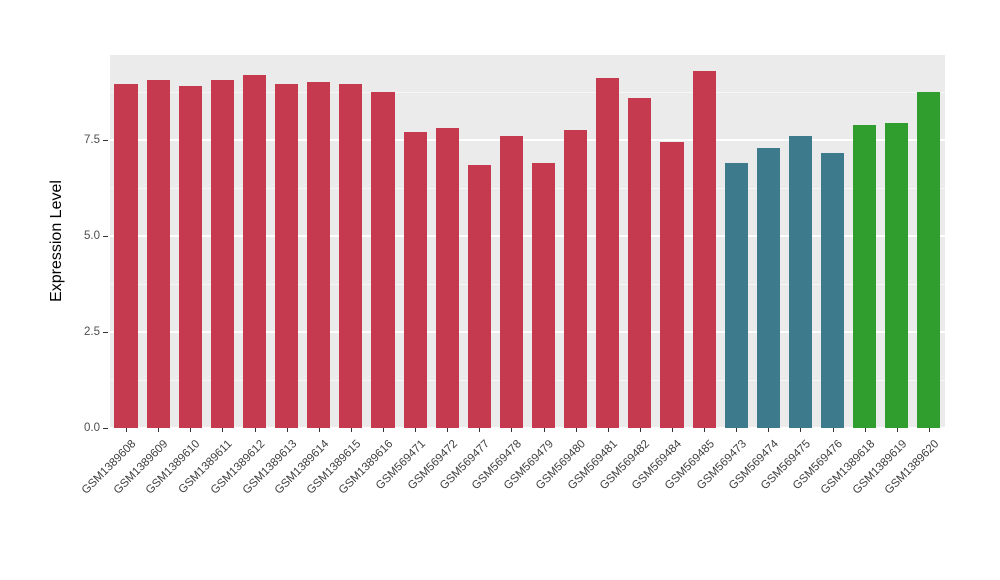 This screenshot has height=580, width=1000. Describe the element at coordinates (92, 139) in the screenshot. I see `y-tick-label: 7.5` at that location.